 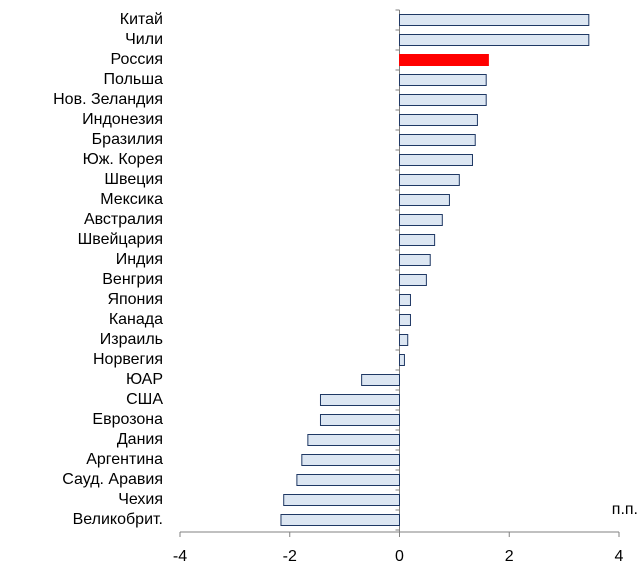 I want to click on y-tick-label: Мексика, so click(x=131, y=199).